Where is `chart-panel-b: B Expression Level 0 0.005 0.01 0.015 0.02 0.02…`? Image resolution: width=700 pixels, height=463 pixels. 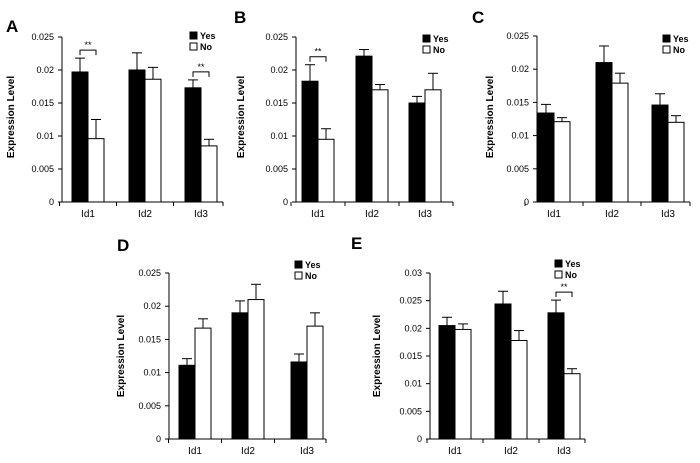 chart-panel-b: B Expression Level 0 0.005 0.01 0.015 0.02 0.02… is located at coordinates (344, 114).